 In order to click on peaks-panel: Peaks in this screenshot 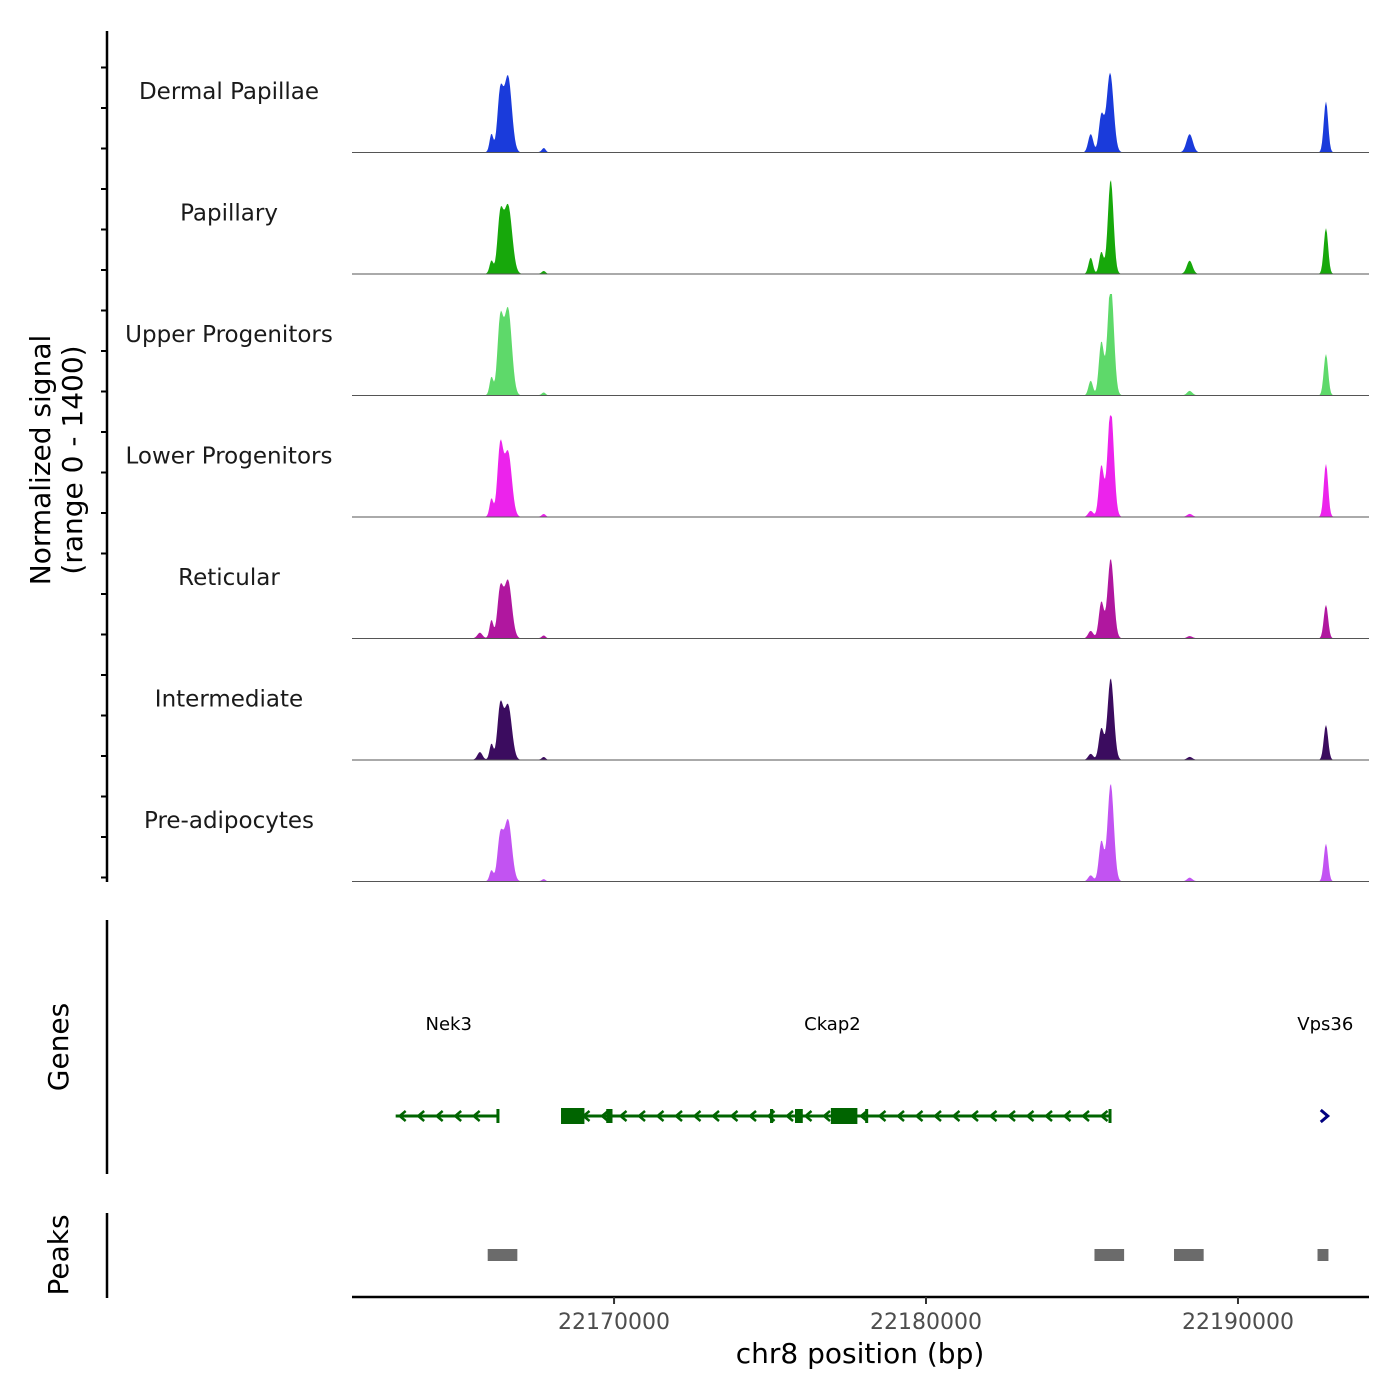, I will do `click(685, 1255)`.